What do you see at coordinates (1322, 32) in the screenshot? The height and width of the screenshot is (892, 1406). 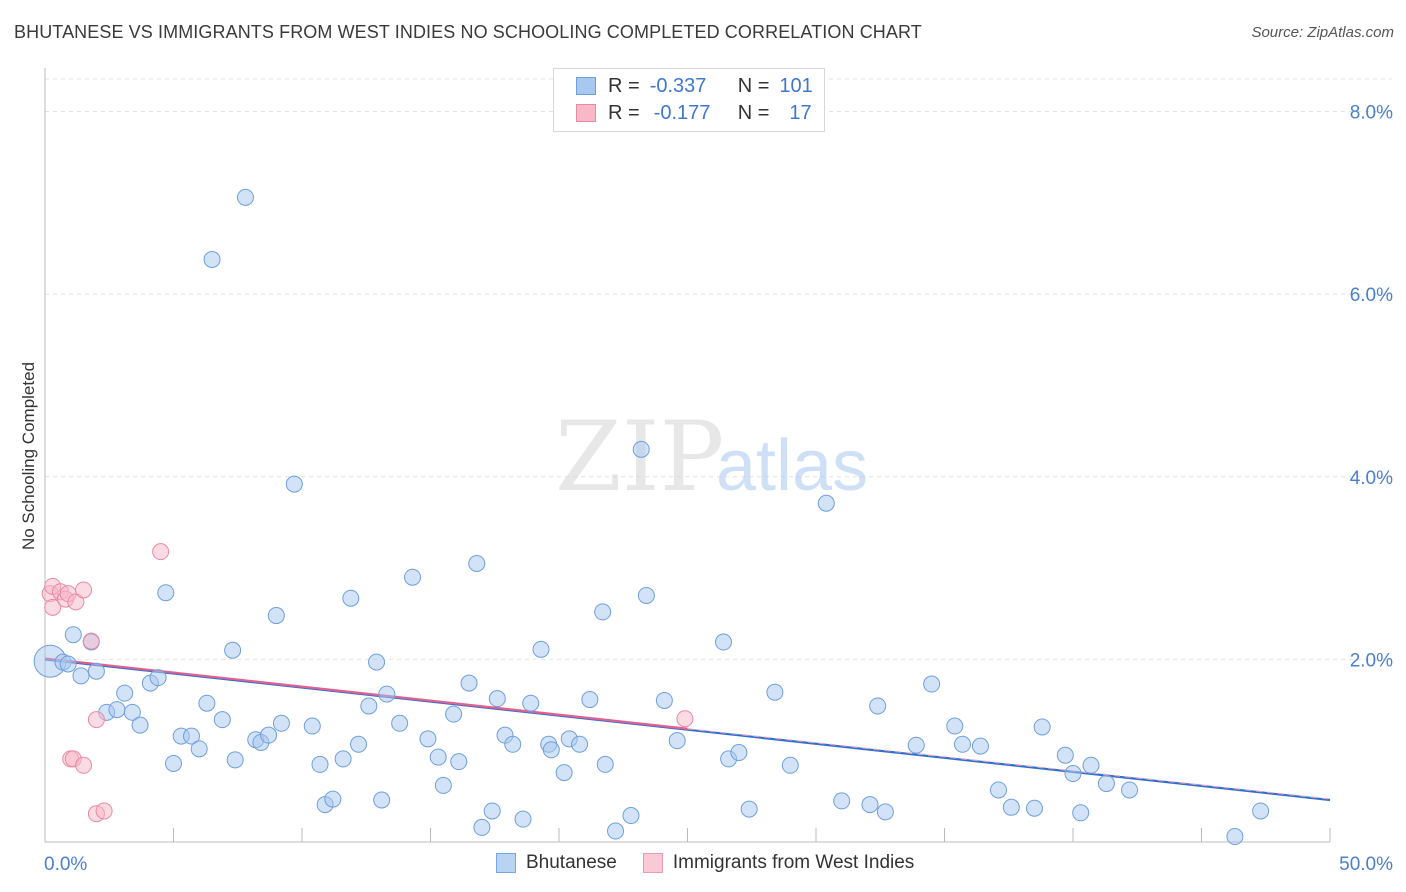 I see `source-credit: Source: ZipAtlas.com` at bounding box center [1322, 32].